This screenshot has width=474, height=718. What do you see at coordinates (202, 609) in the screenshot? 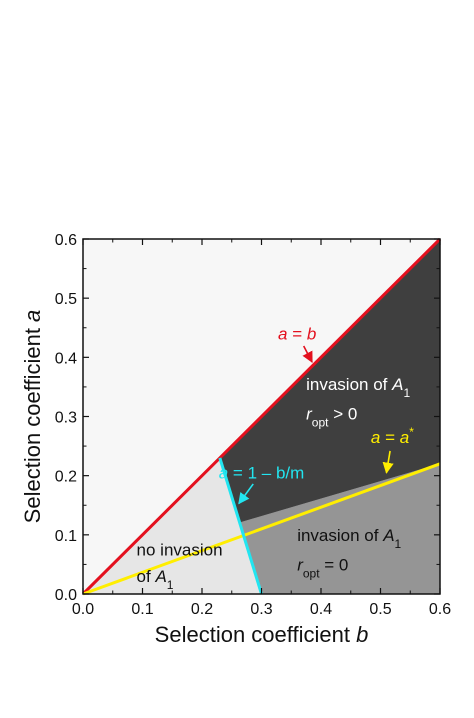
I see `x-tick-label: 0.2` at bounding box center [202, 609].